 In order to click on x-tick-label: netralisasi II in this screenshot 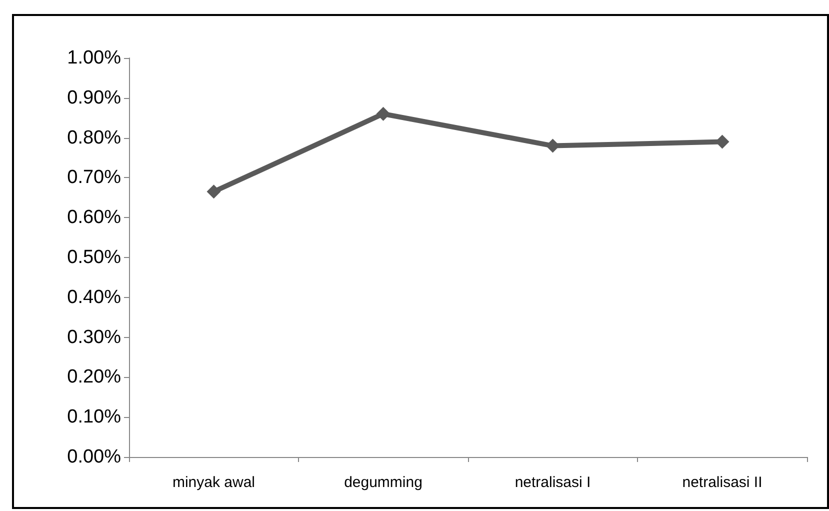, I will do `click(722, 482)`.